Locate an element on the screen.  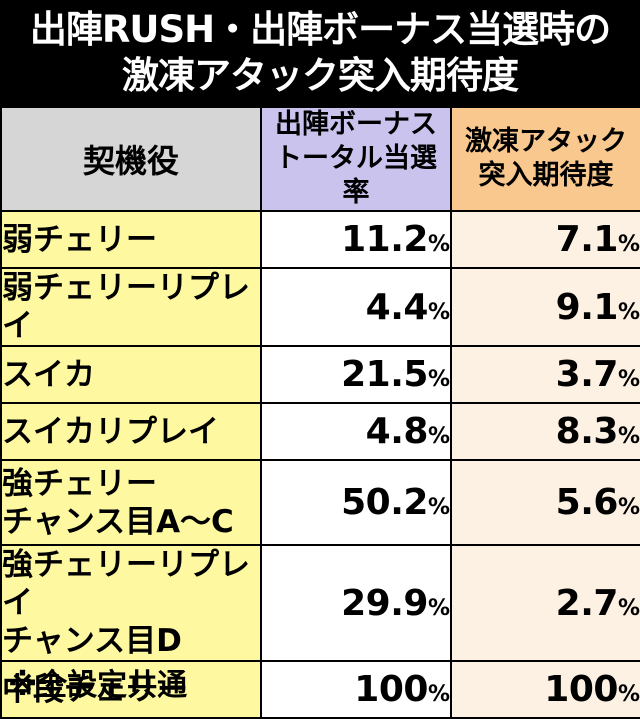
table-row: スイカ 21.5% 3.7% is located at coordinates (320, 374).